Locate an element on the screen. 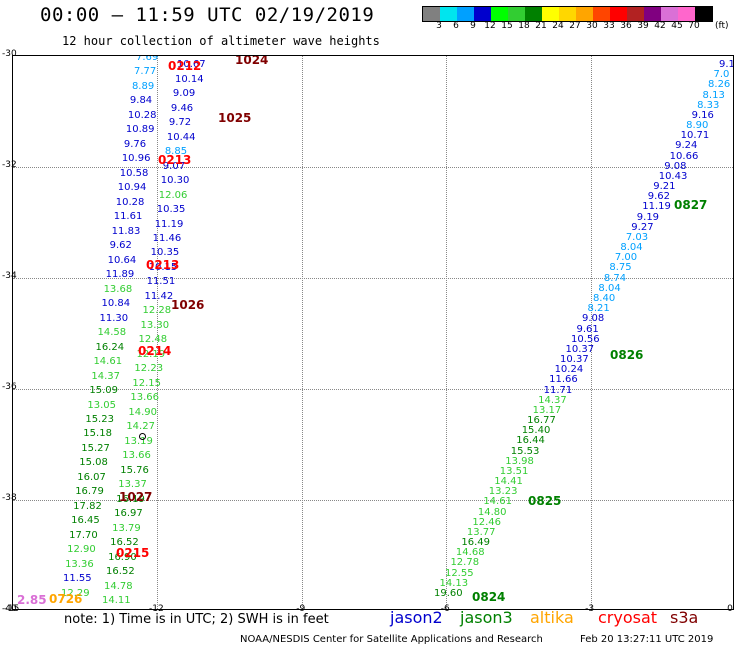 The width and height of the screenshot is (740, 650). legend-jason2: jason2 is located at coordinates (416, 617).